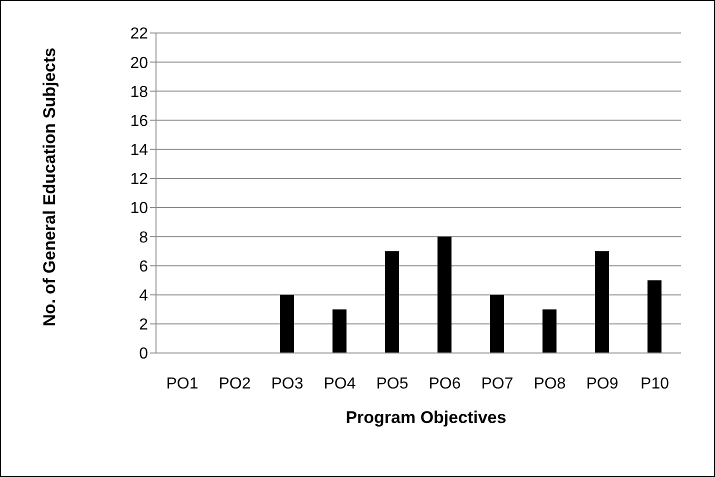 The image size is (715, 477). I want to click on x-tick-label: PO5, so click(392, 383).